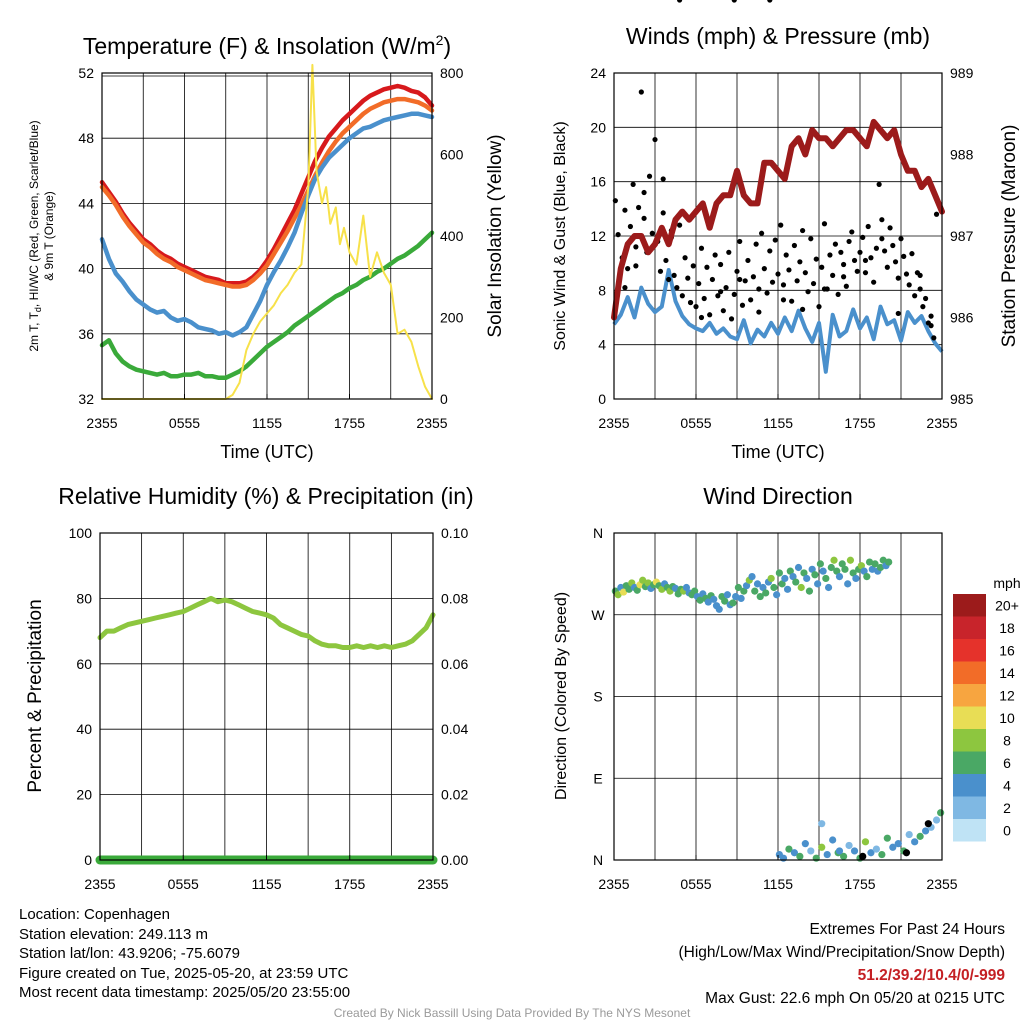 This screenshot has width=1024, height=1024. What do you see at coordinates (855, 998) in the screenshot?
I see `max-gust: Max Gust: 22.6 mph On 05/20 at 0215 UTC` at bounding box center [855, 998].